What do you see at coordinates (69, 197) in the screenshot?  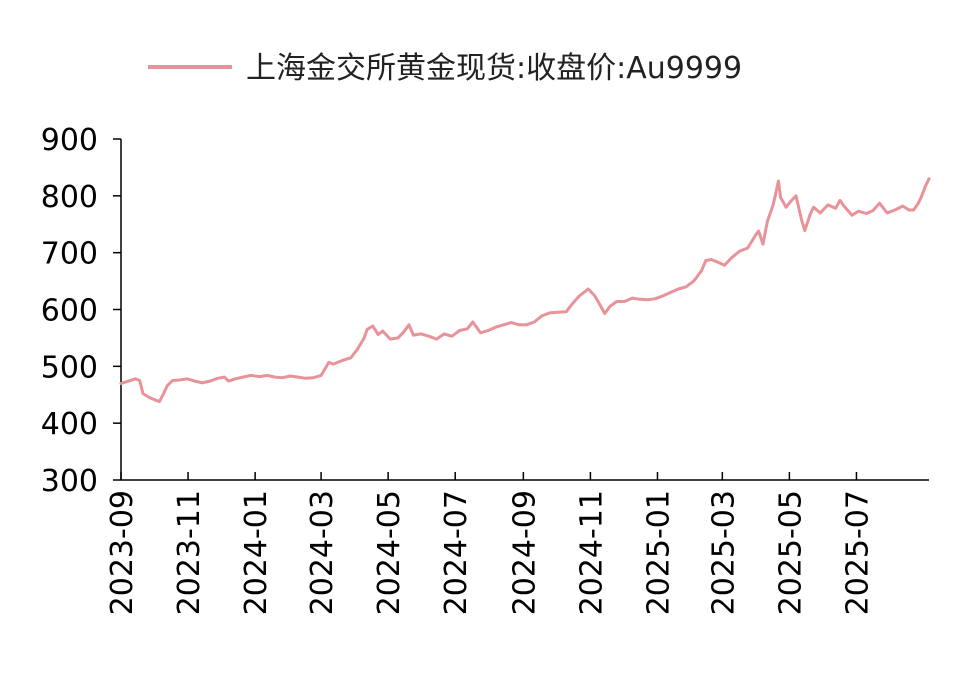 I see `y-tick-label: 800` at bounding box center [69, 197].